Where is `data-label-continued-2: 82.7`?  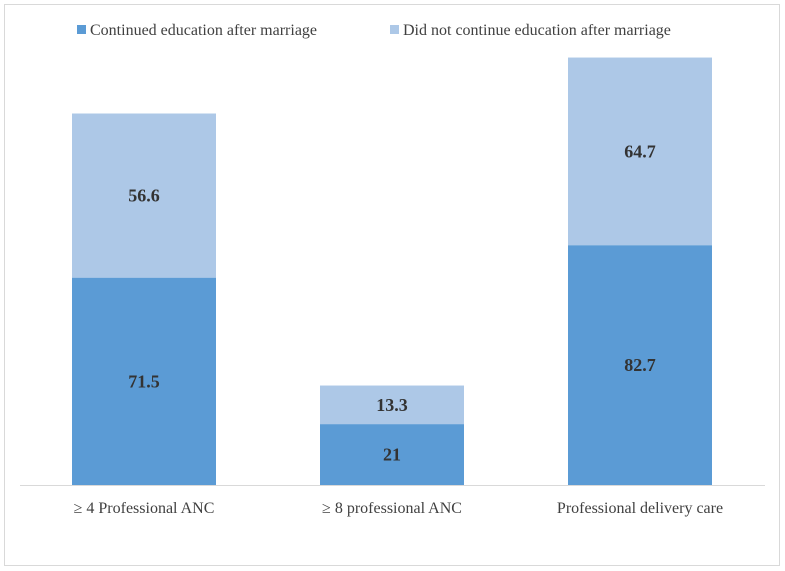
data-label-continued-2: 82.7 is located at coordinates (640, 365).